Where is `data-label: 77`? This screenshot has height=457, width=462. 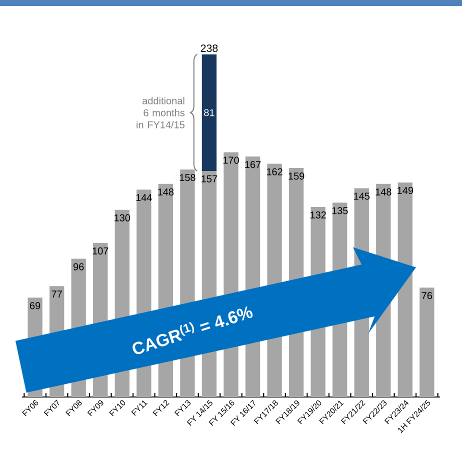
data-label: 77 is located at coordinates (57, 294).